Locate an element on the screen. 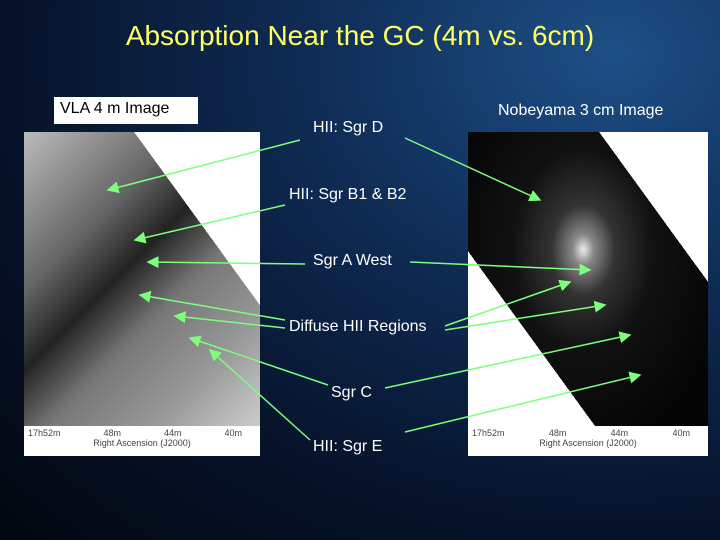 This screenshot has width=720, height=540. nobeyama-image-label: Nobeyama 3 cm Image is located at coordinates (581, 110).